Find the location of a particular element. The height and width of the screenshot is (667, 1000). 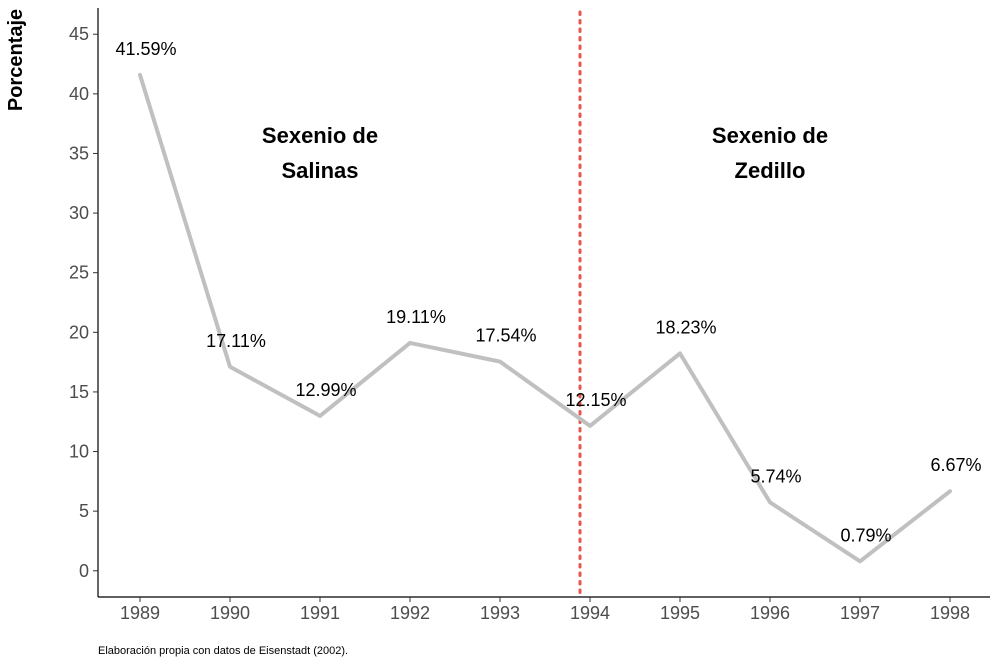

y-tick-label: 35 is located at coordinates (79, 153).